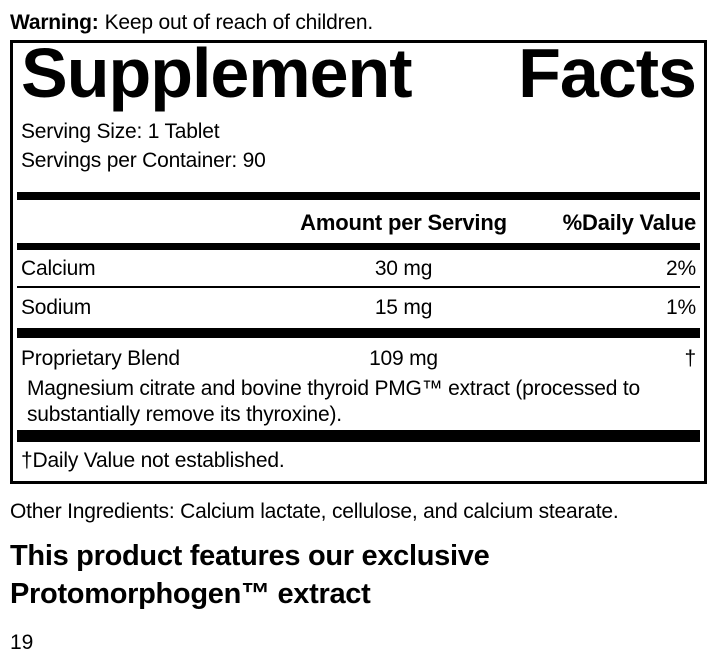 The height and width of the screenshot is (655, 720). Describe the element at coordinates (403, 307) in the screenshot. I see `nutrient-amount: 15 mg` at that location.